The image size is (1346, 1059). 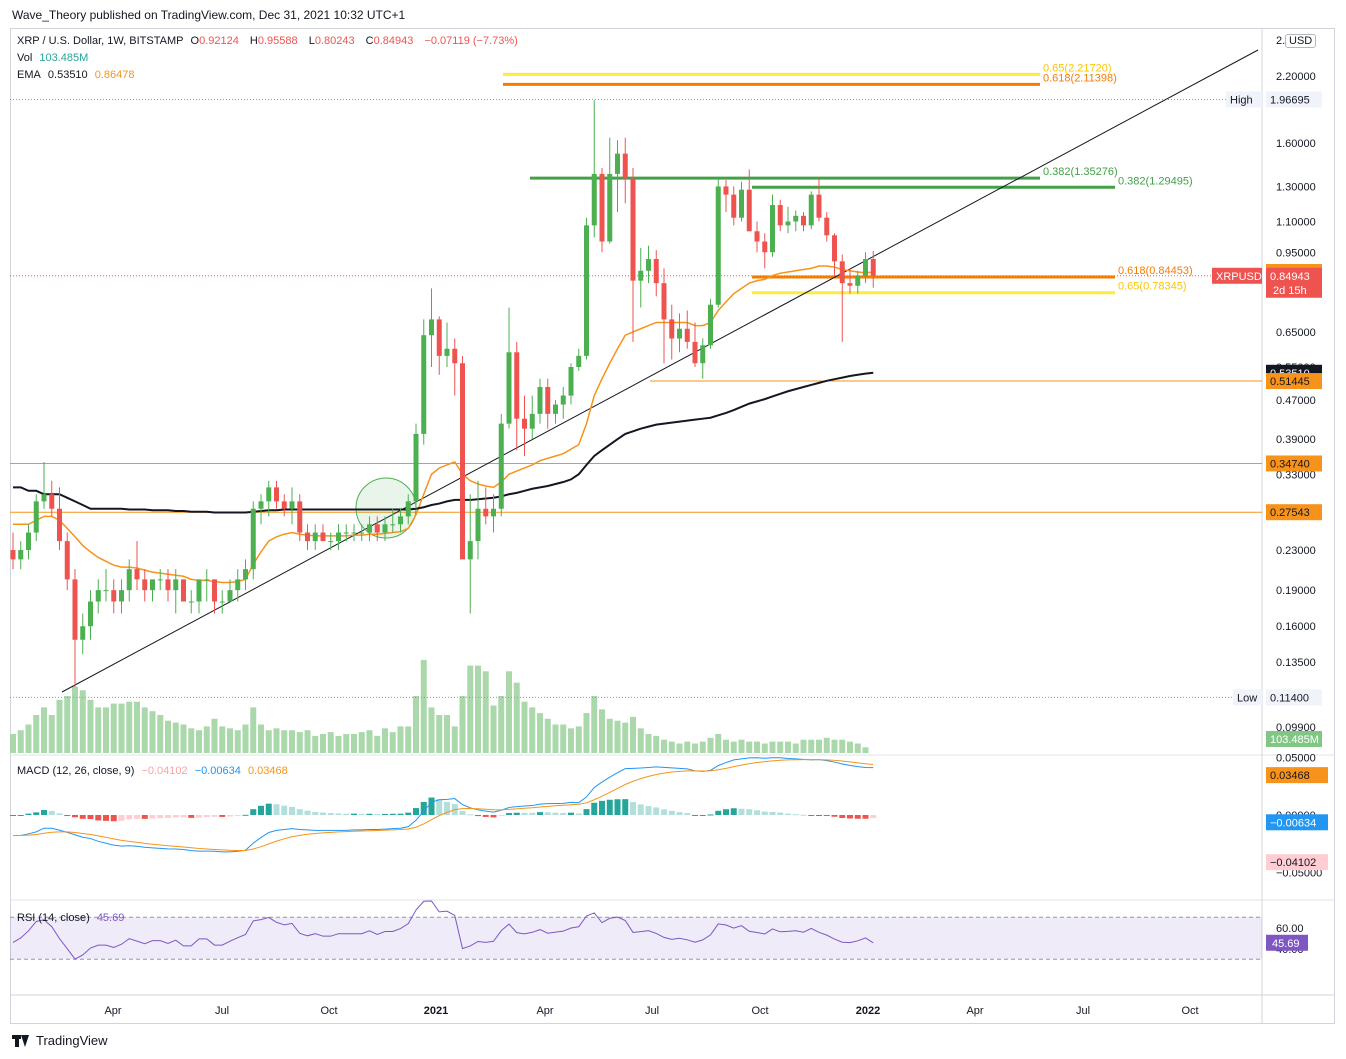 I want to click on price-label-countdown: 2d 15h, so click(x=1290, y=291).